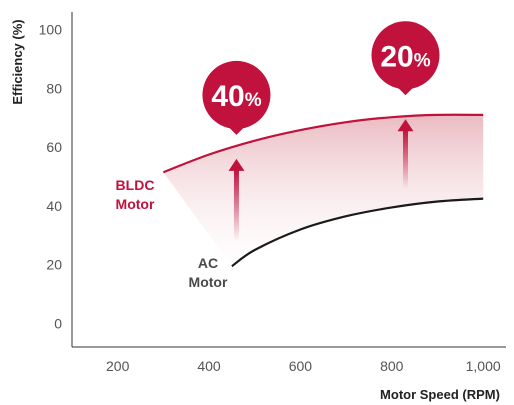 The image size is (514, 405). What do you see at coordinates (172, 233) in the screenshot?
I see `series-labels: BLDC Motor AC Motor` at bounding box center [172, 233].